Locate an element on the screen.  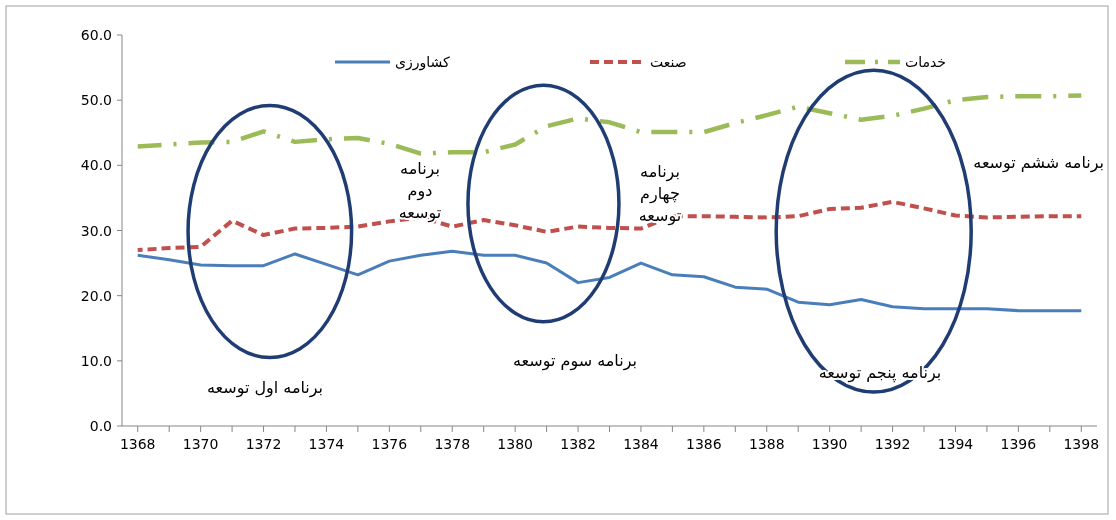
x-tick-label: 1396 is located at coordinates (1018, 444).